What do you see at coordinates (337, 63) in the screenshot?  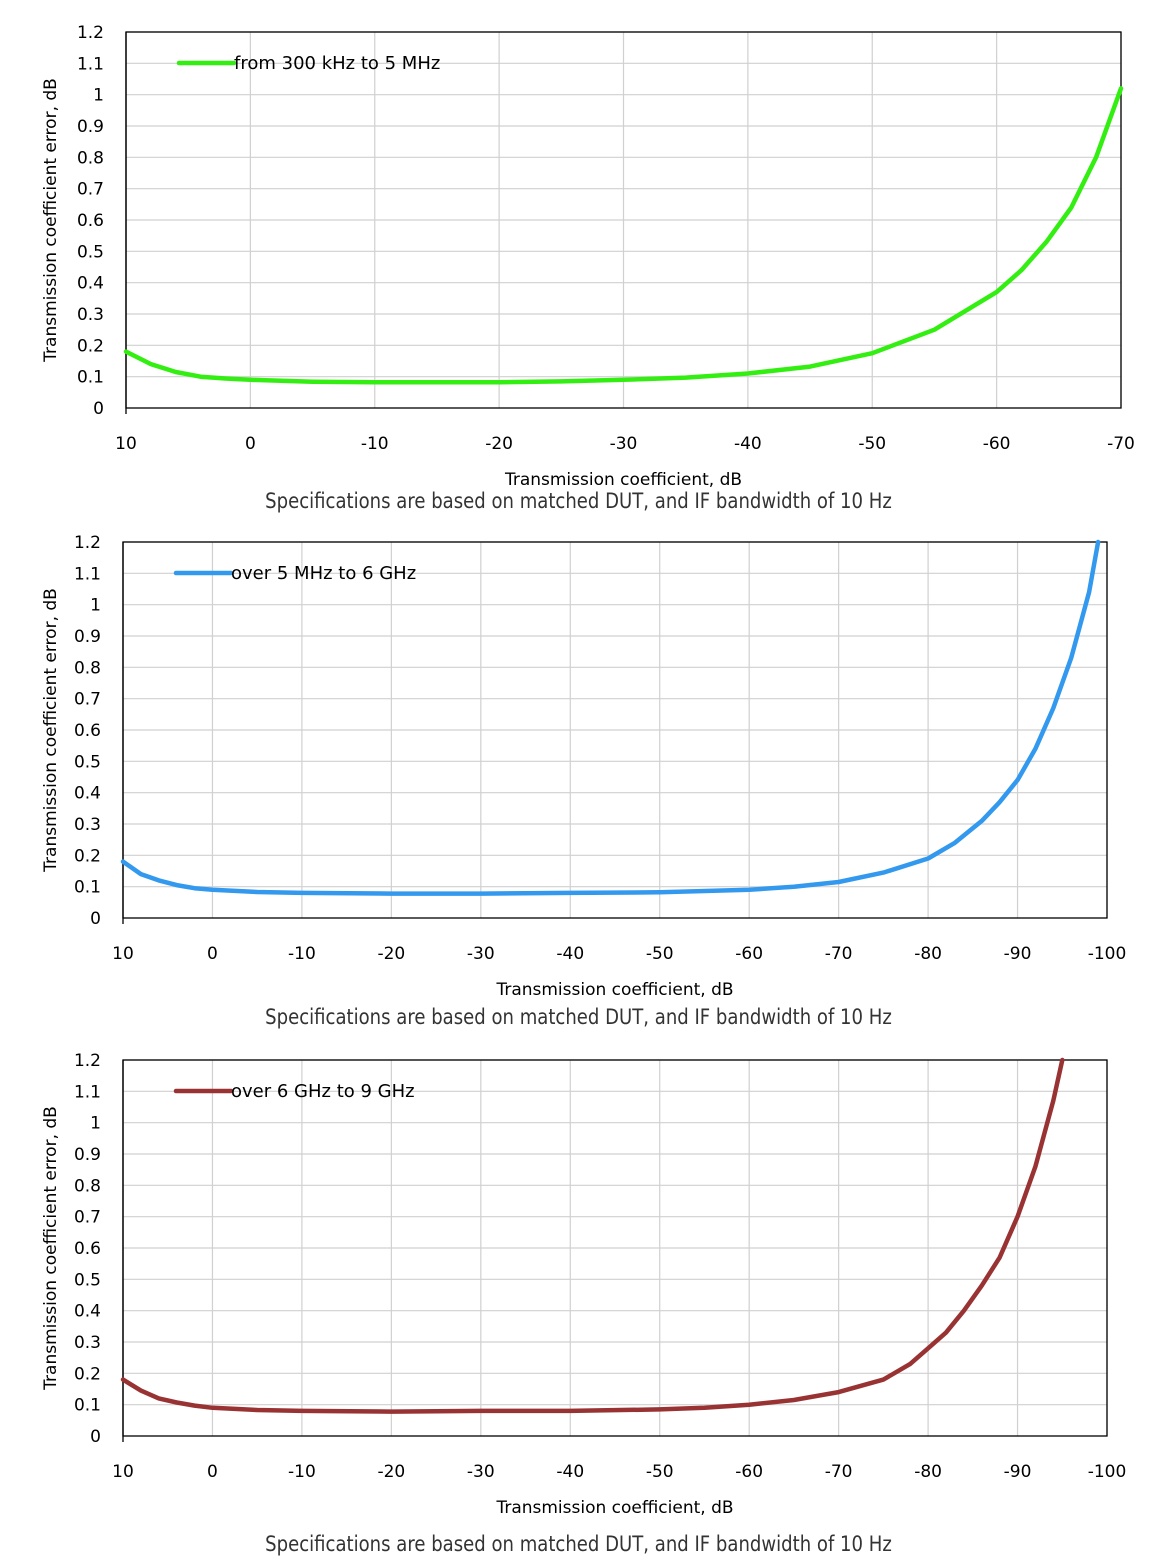 I see `legend-label: from 300 kHz to 5 MHz` at bounding box center [337, 63].